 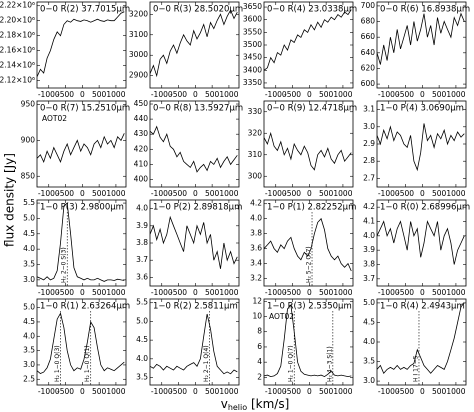 What do you see at coordinates (17, 65) in the screenshot?
I see `y-tick-label: 2.14×10⁶` at bounding box center [17, 65].